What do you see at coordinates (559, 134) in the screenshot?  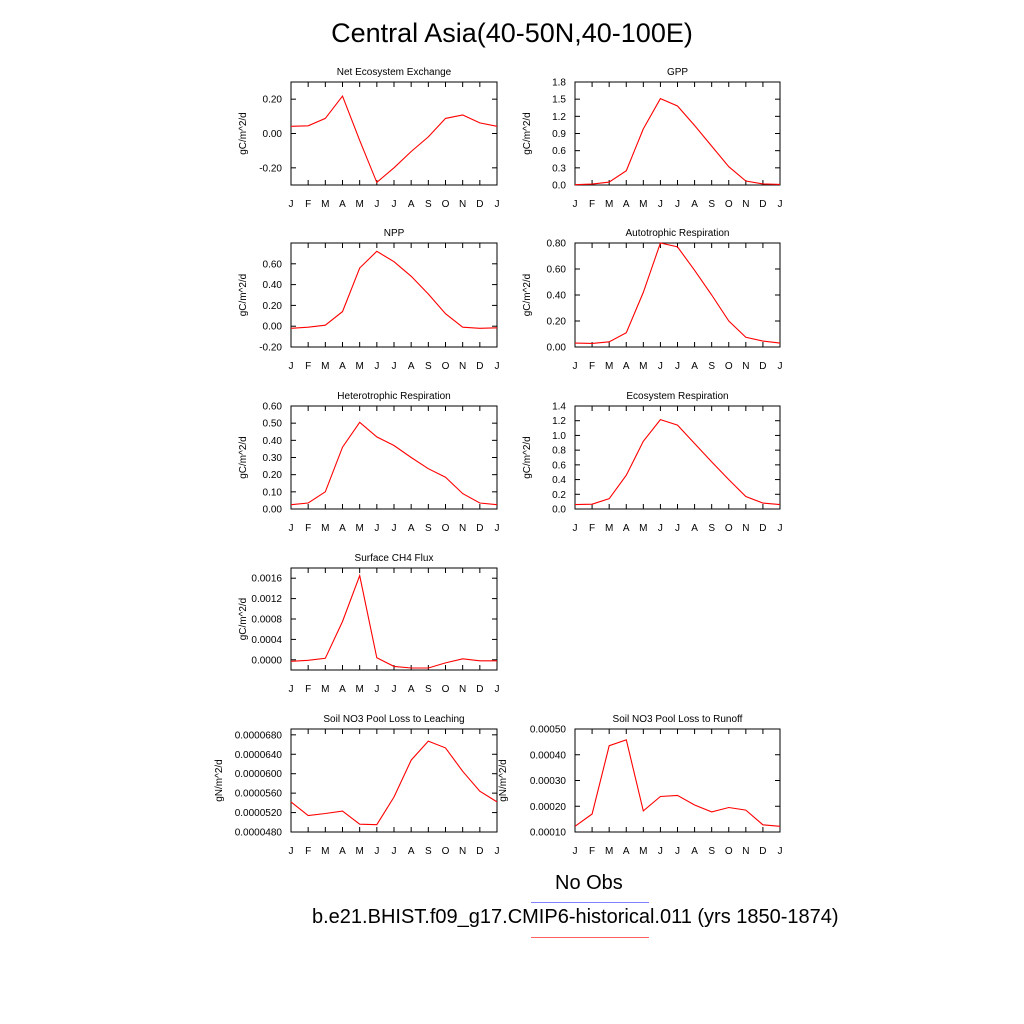 I see `y-tick-label: 0.9` at bounding box center [559, 134].